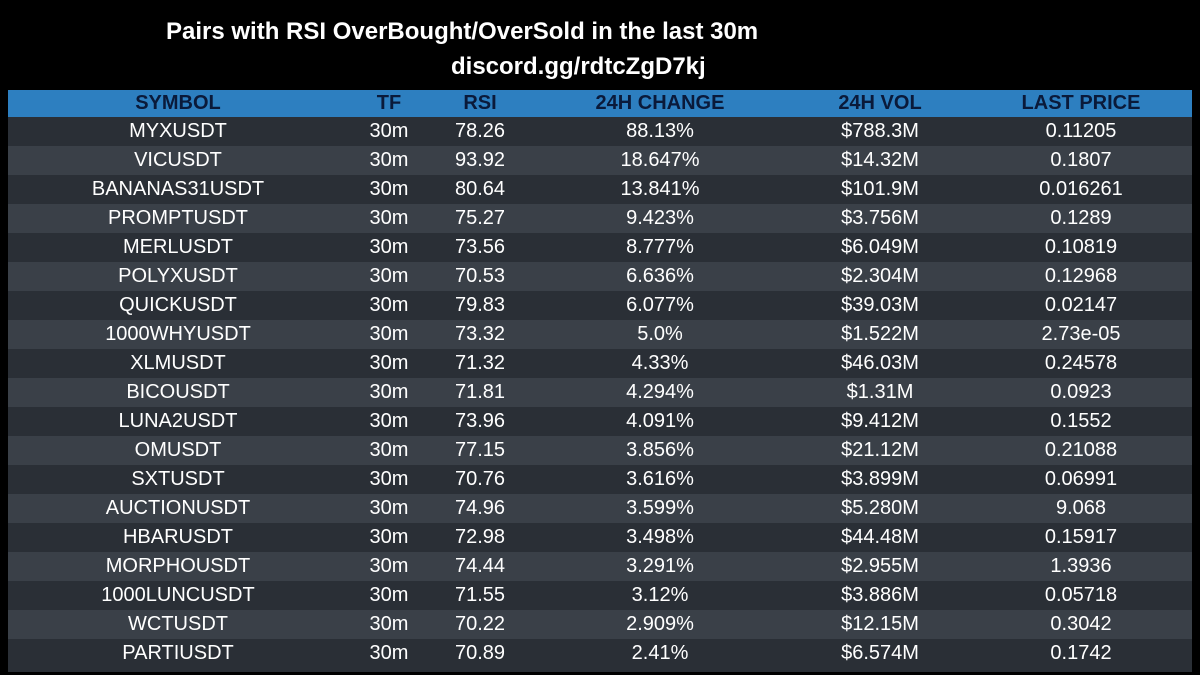 This screenshot has height=675, width=1200. I want to click on discord-link: discord.gg/rdtcZgD7kj, so click(578, 66).